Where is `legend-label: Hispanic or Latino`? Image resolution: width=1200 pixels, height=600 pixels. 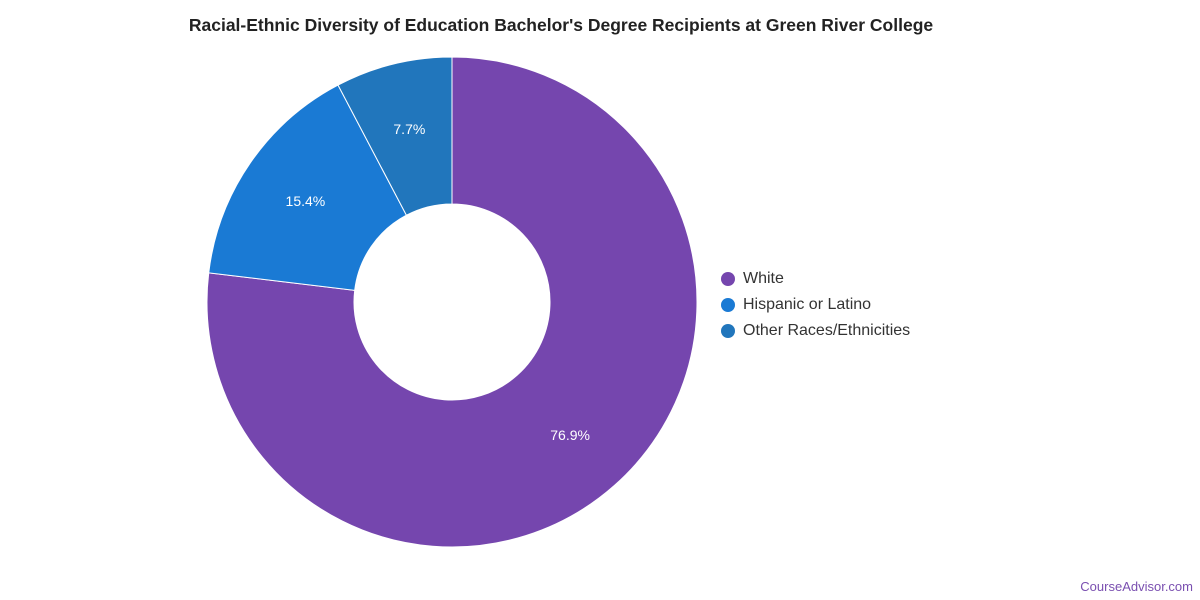 legend-label: Hispanic or Latino is located at coordinates (807, 304).